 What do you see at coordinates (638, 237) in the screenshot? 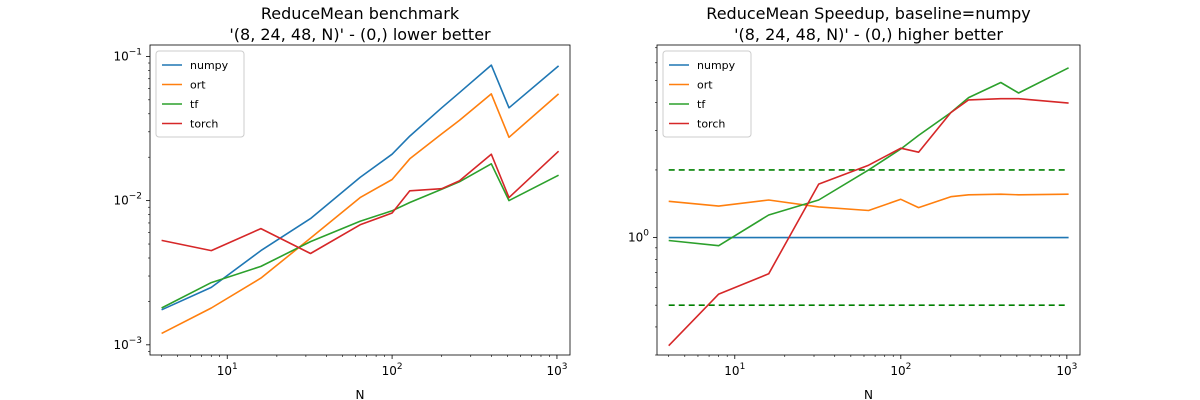
I see `y-tick-label: 10⁰` at bounding box center [638, 237].